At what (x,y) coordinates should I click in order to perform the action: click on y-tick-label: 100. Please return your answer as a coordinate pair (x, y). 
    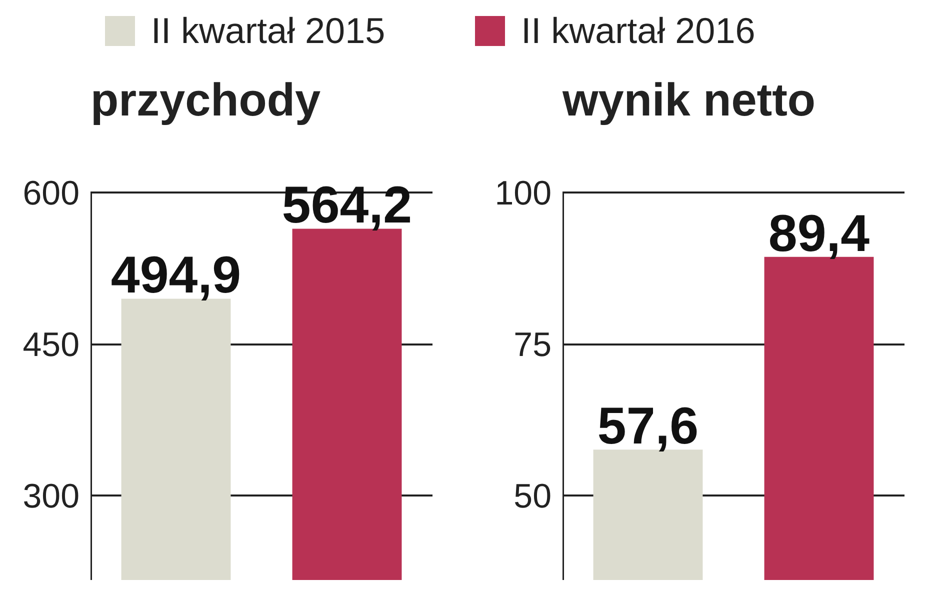
    Looking at the image, I should click on (523, 193).